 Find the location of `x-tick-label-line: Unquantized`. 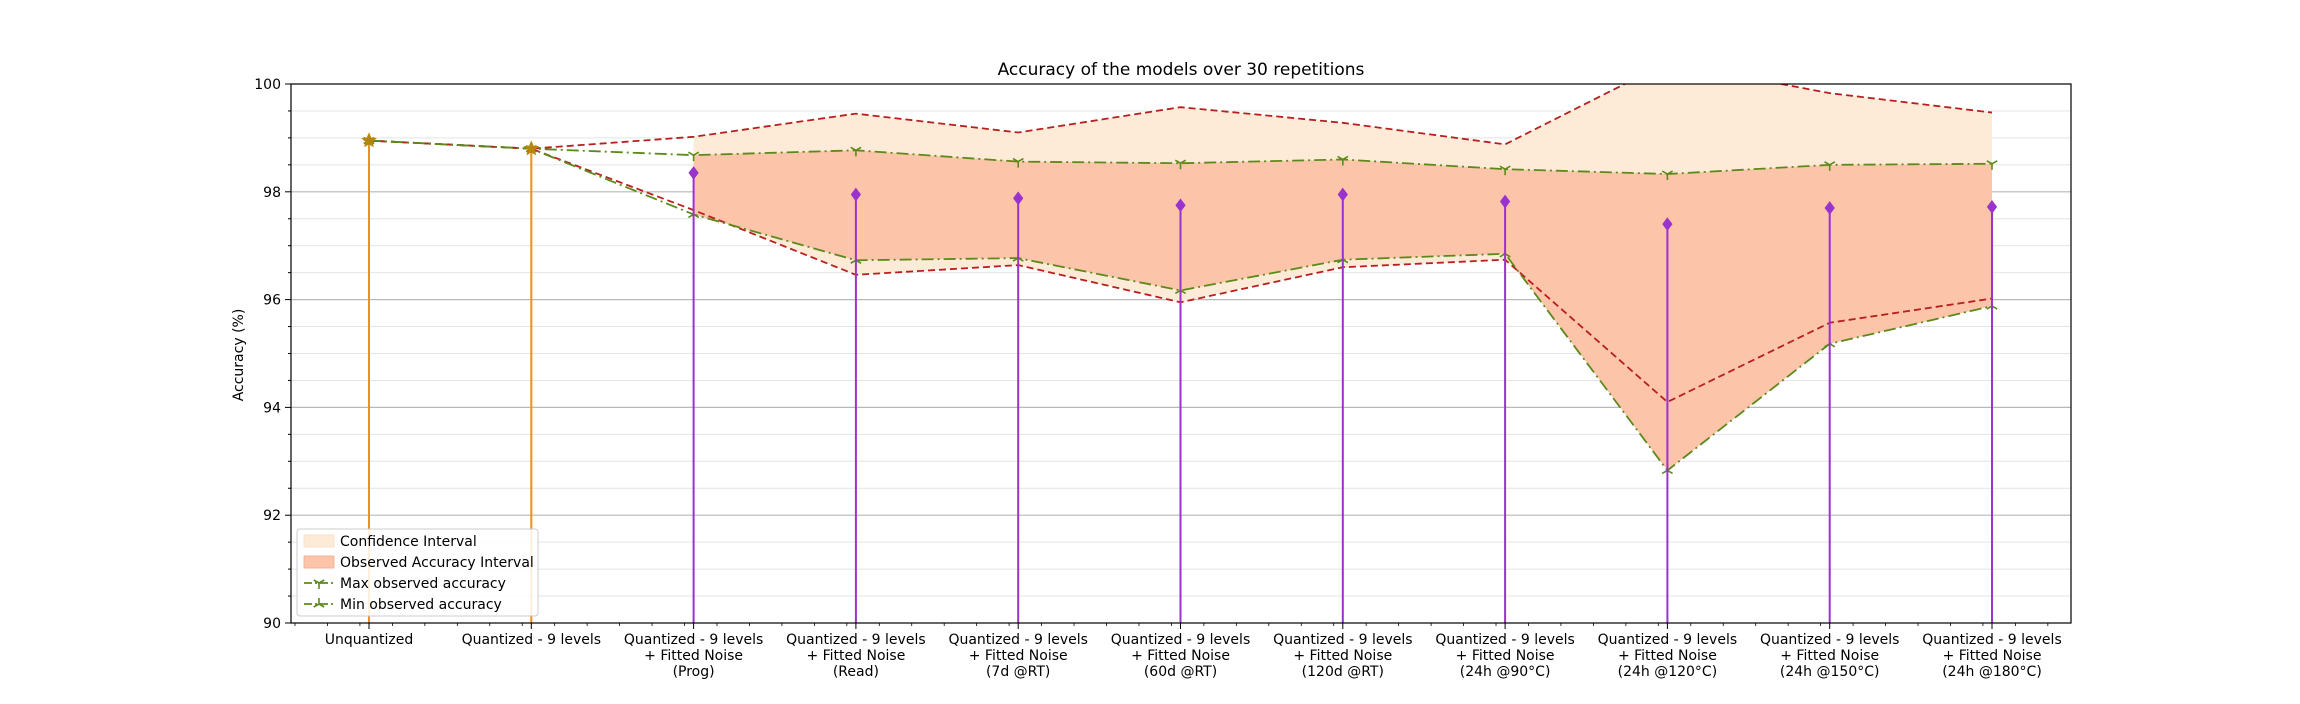

x-tick-label-line: Unquantized is located at coordinates (369, 640).